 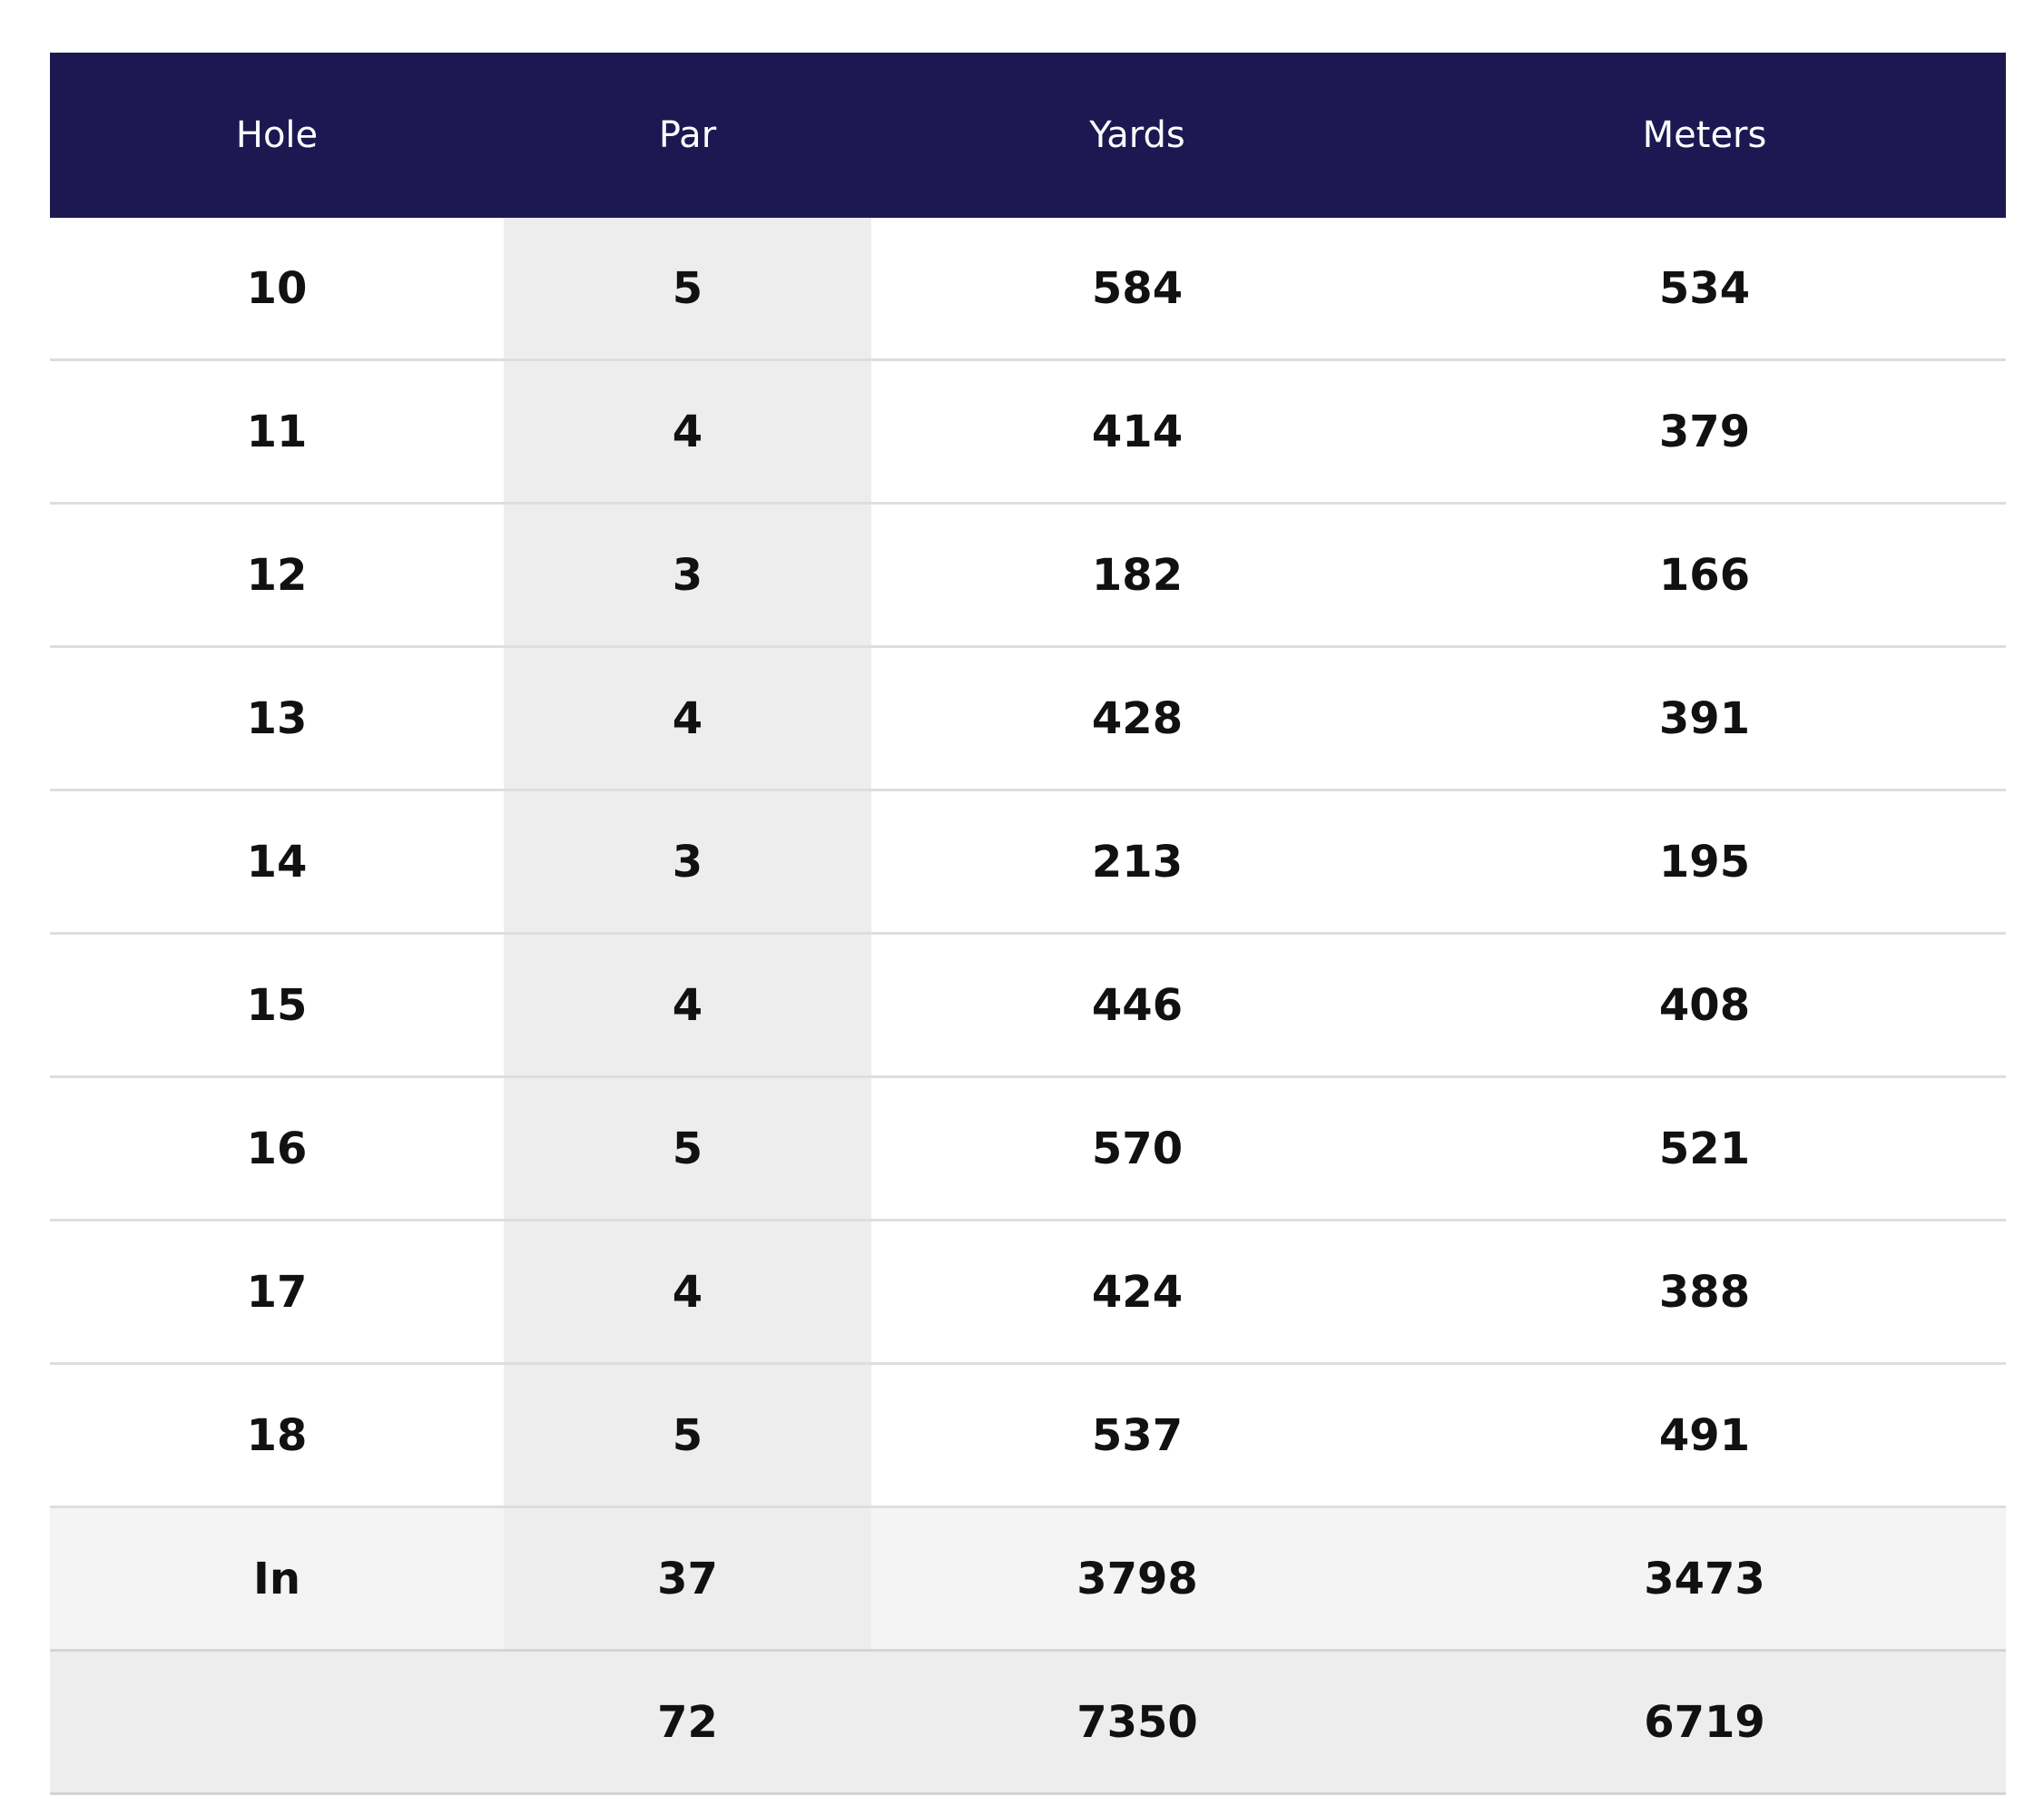 I want to click on meters-cell: 391, so click(x=1704, y=718).